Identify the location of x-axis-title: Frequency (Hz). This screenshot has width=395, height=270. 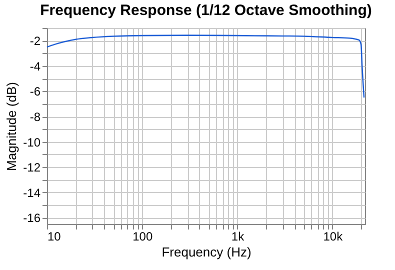
(207, 252).